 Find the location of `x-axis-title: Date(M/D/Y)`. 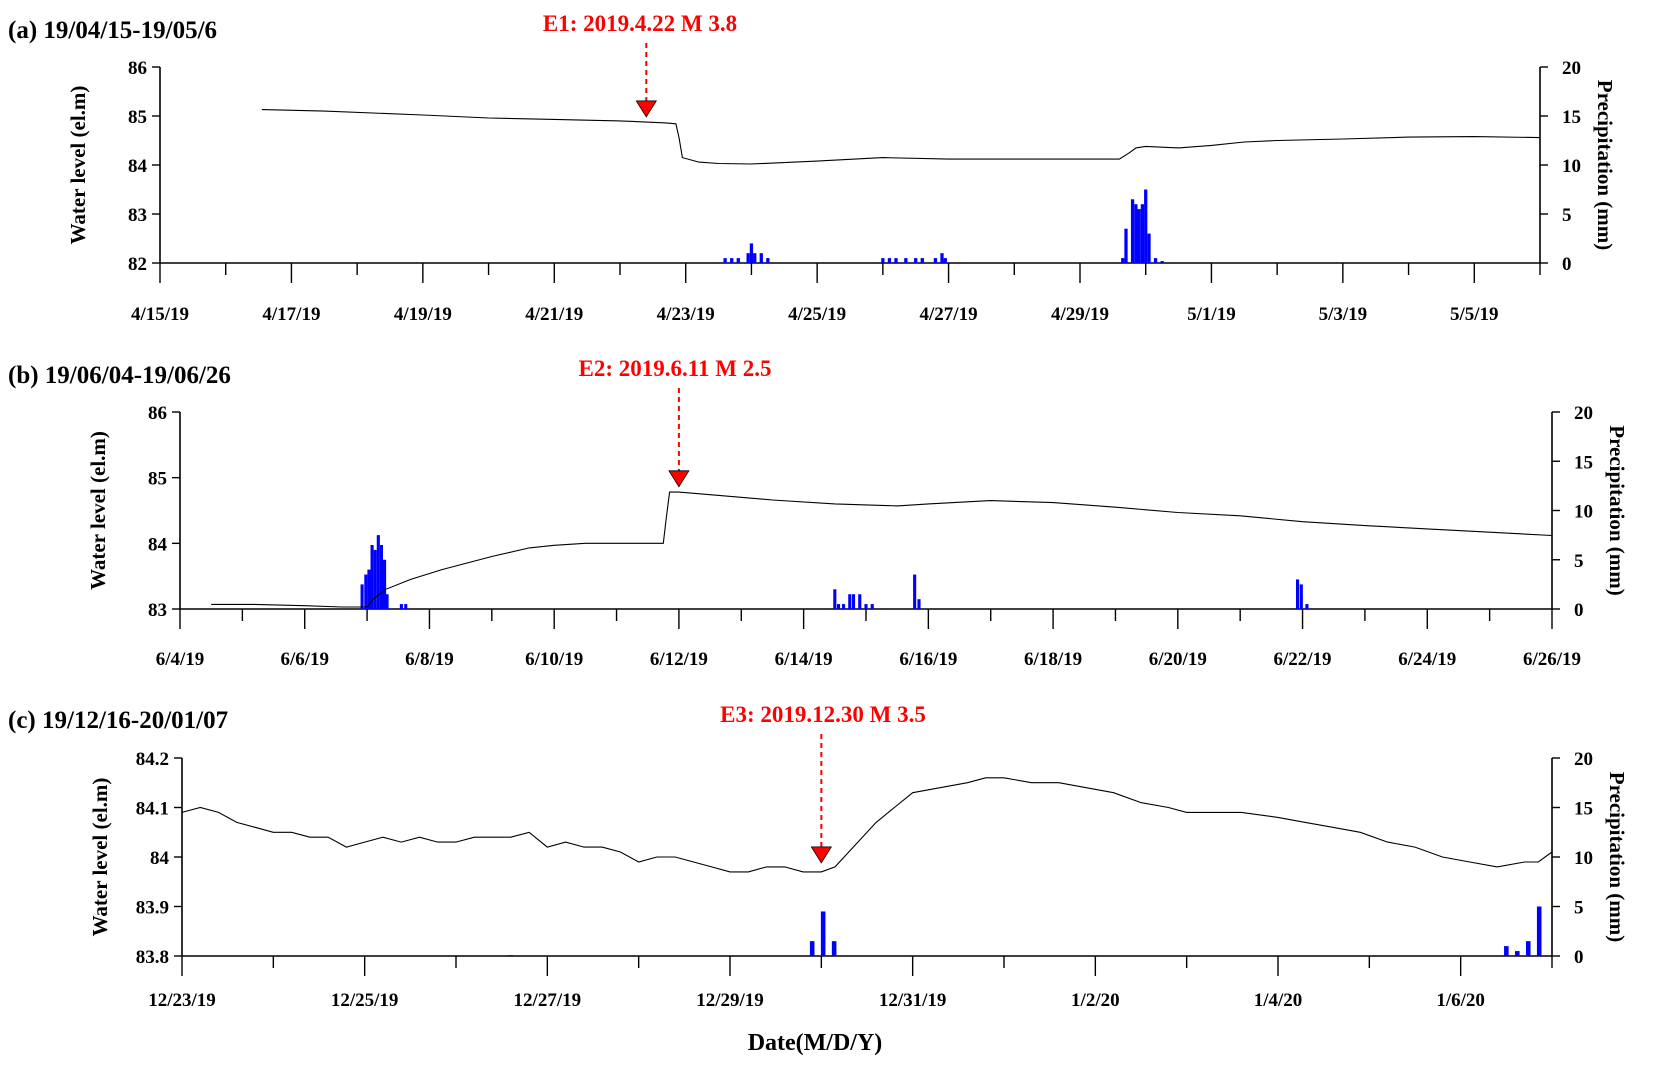

x-axis-title: Date(M/D/Y) is located at coordinates (815, 1043).